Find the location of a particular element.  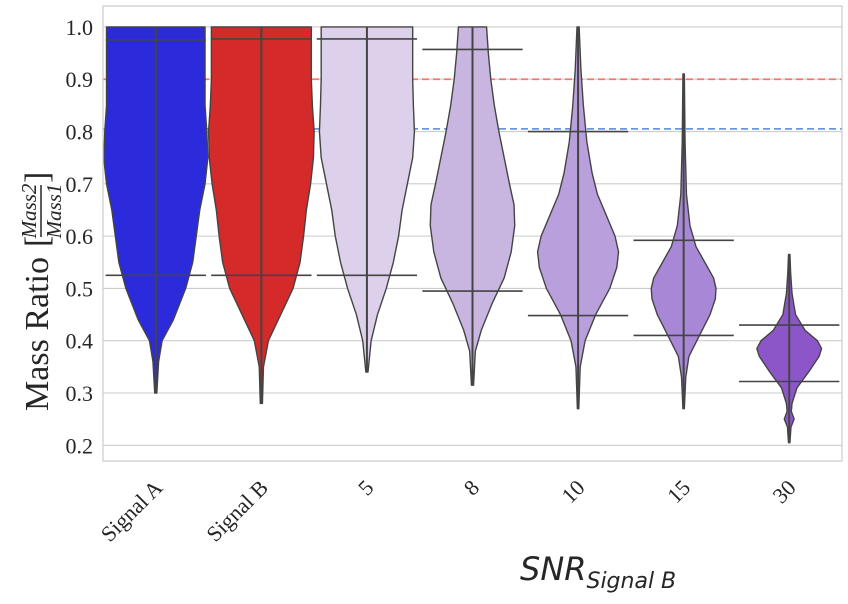

y-tick-label: 1.0 is located at coordinates (80, 27).